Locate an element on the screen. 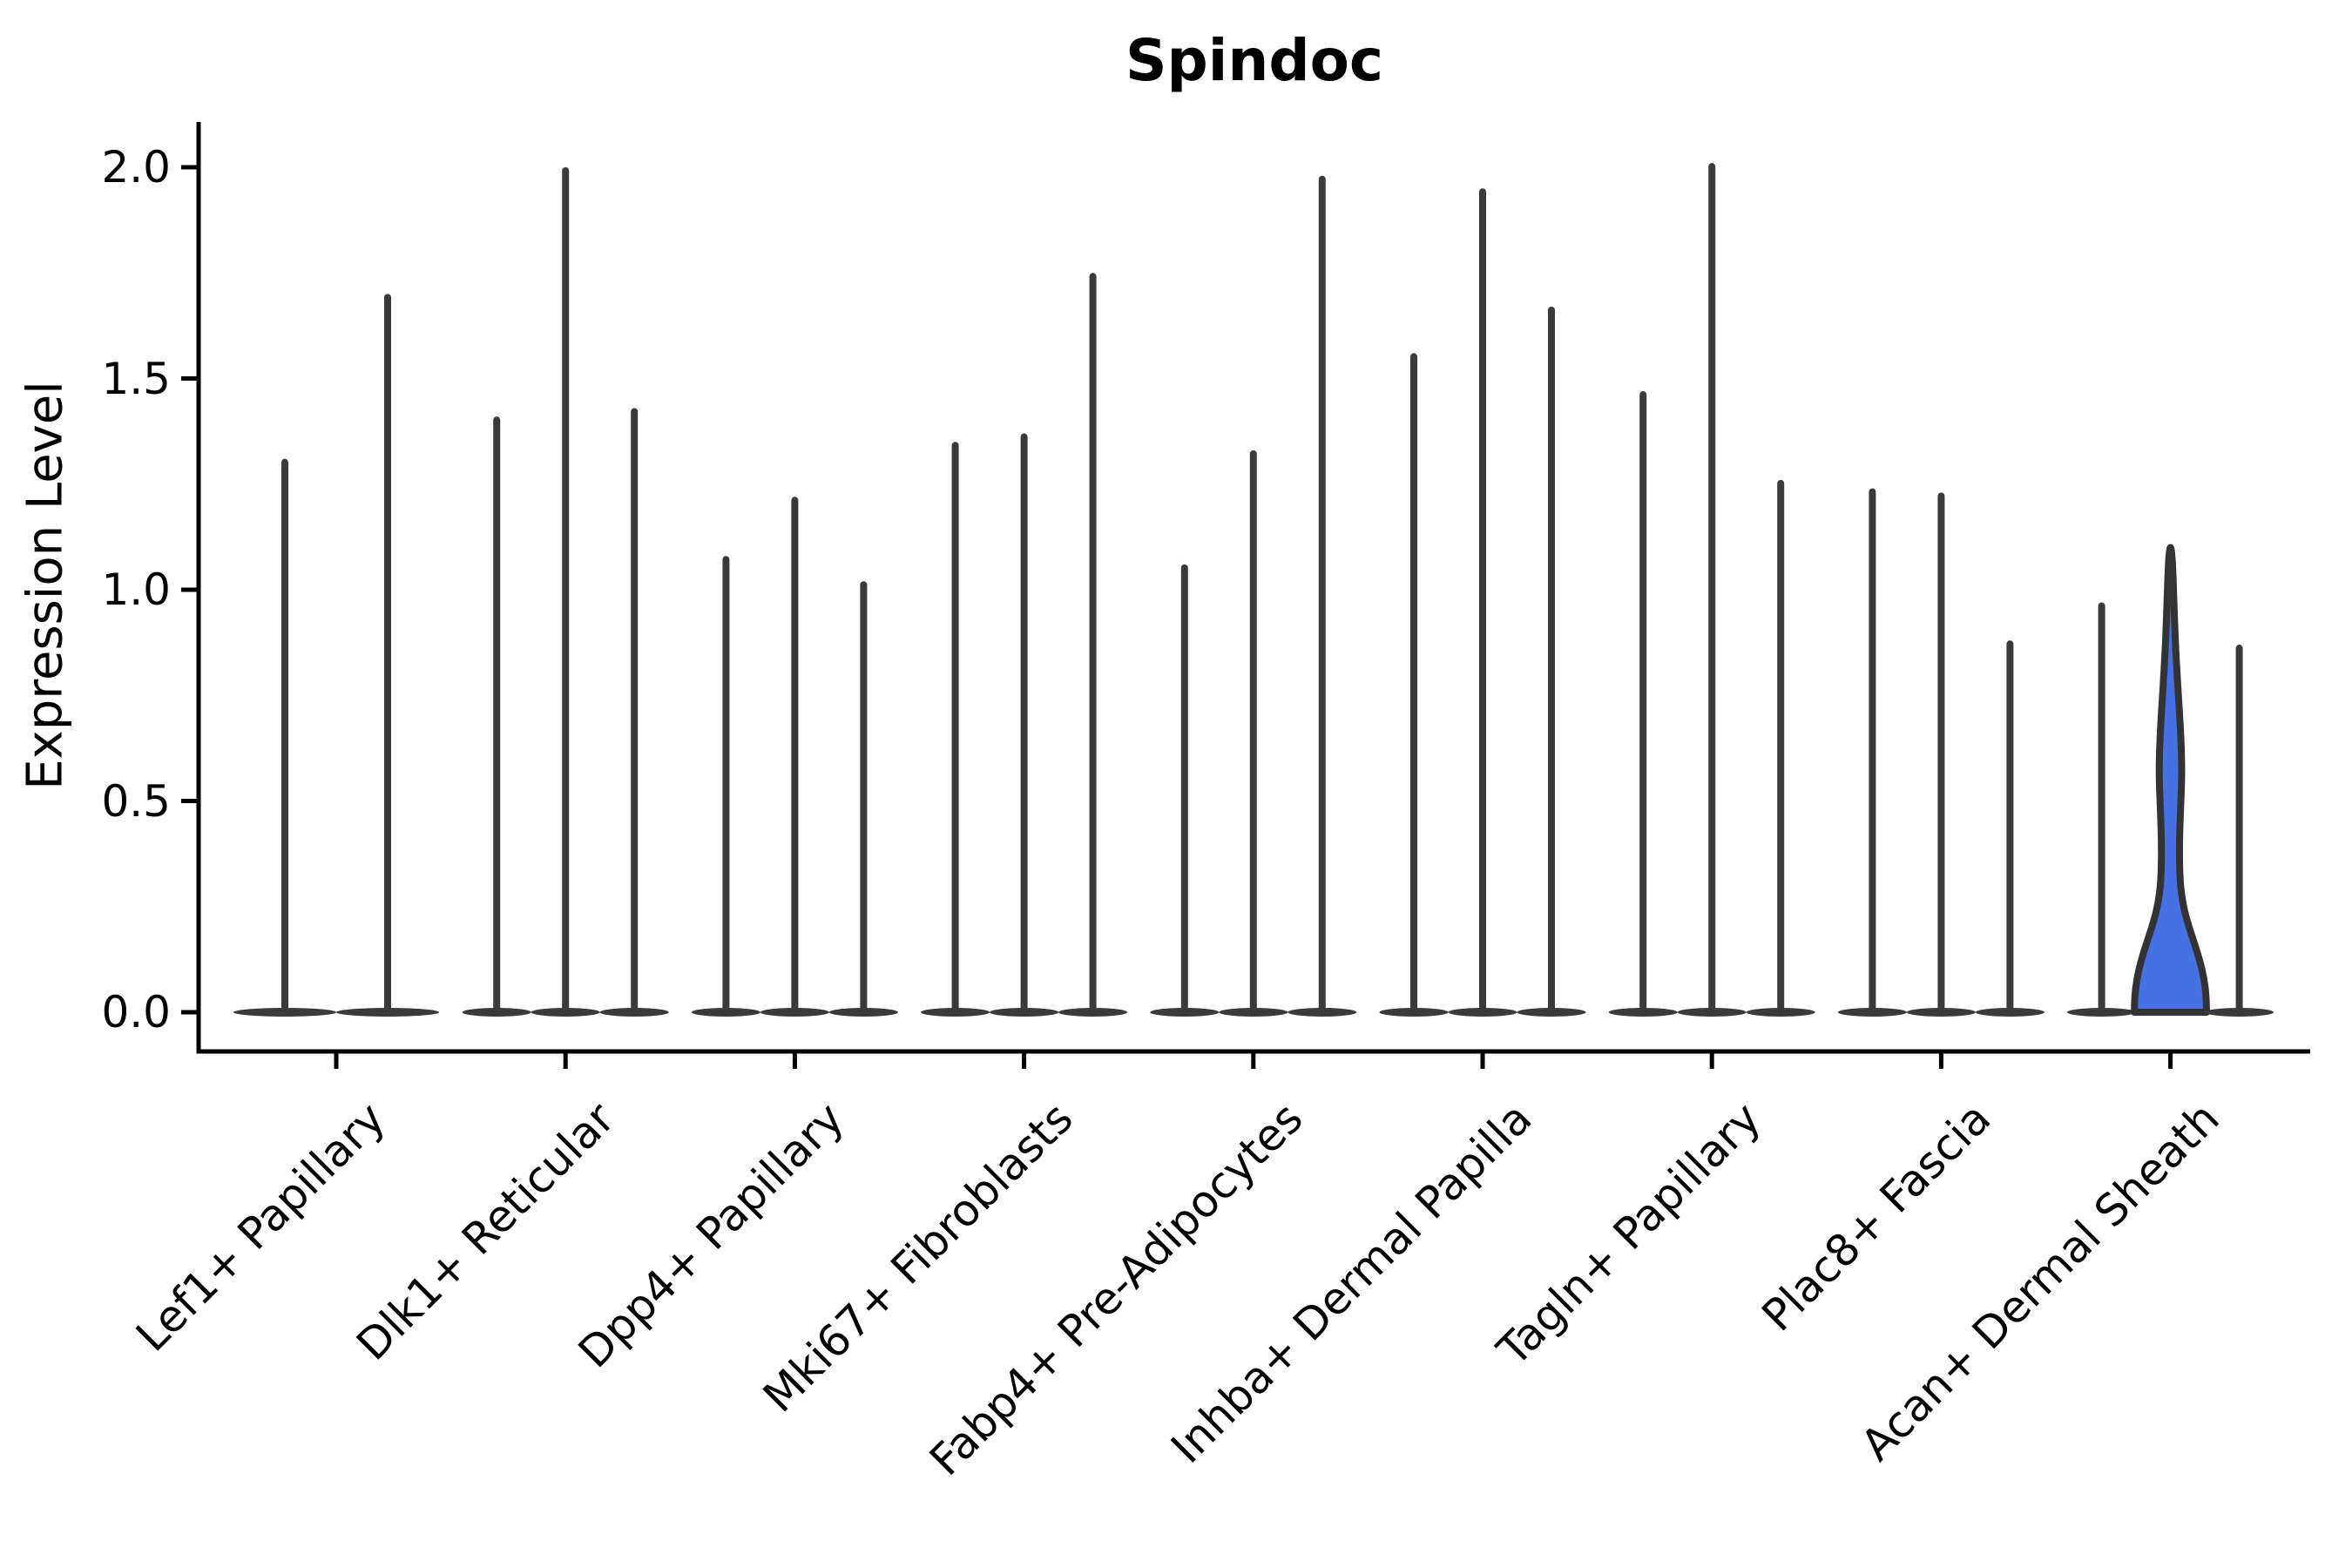 Image resolution: width=2352 pixels, height=1568 pixels. y-tick-label: 0.0 is located at coordinates (136, 1012).